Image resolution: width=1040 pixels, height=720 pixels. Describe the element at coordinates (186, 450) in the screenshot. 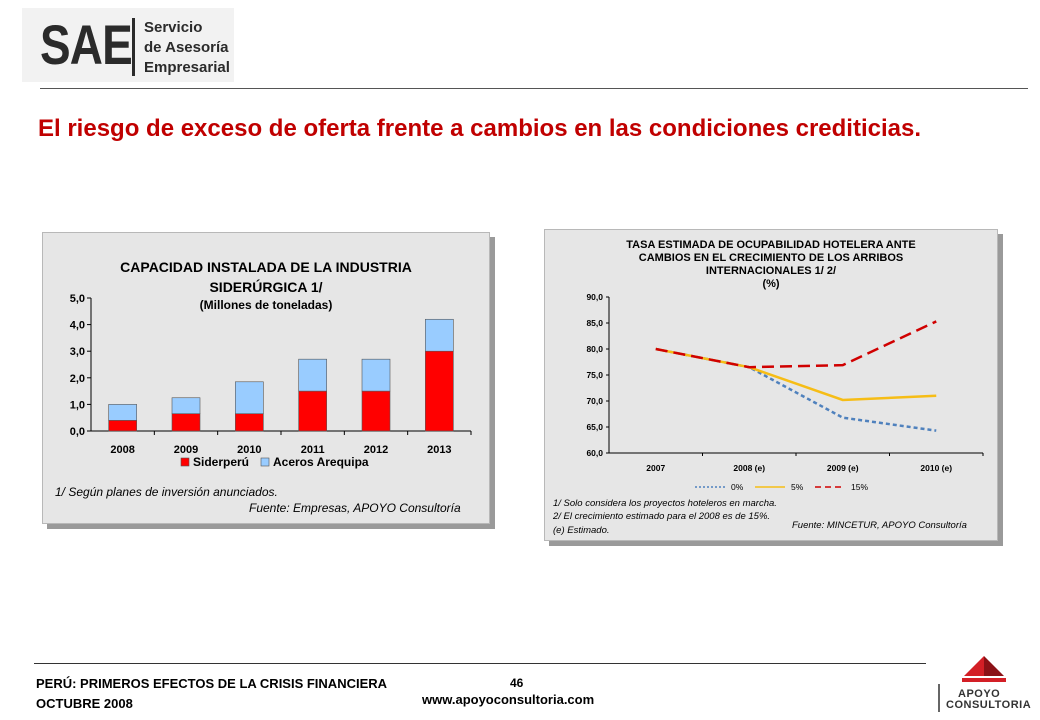

I see `x-tick-label: 2009` at that location.